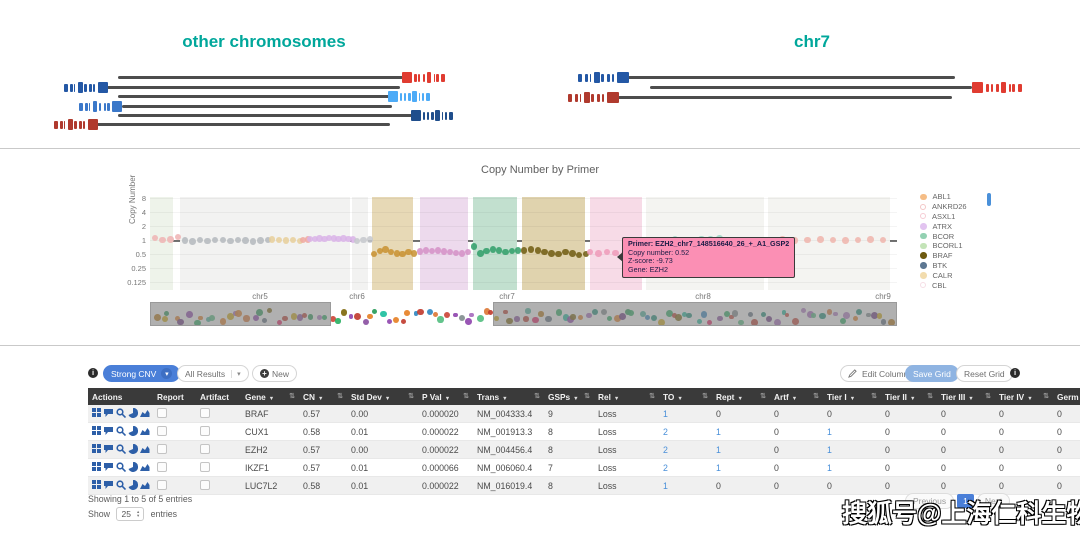 The image size is (1080, 533). I want to click on area-chart-icon, so click(145, 414).